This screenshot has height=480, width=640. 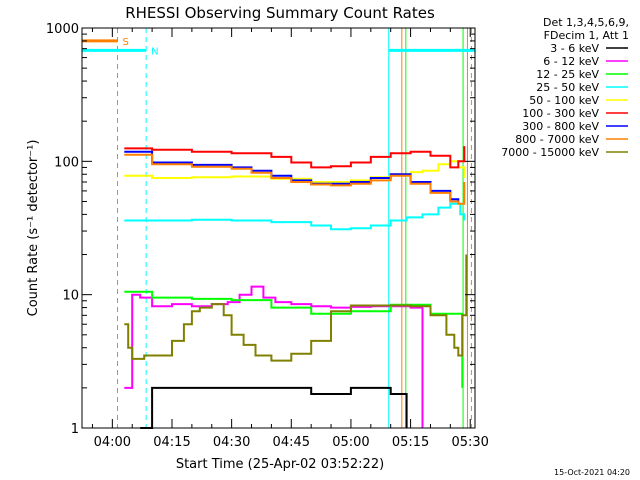 What do you see at coordinates (154, 51) in the screenshot?
I see `flag-label-1: N` at bounding box center [154, 51].